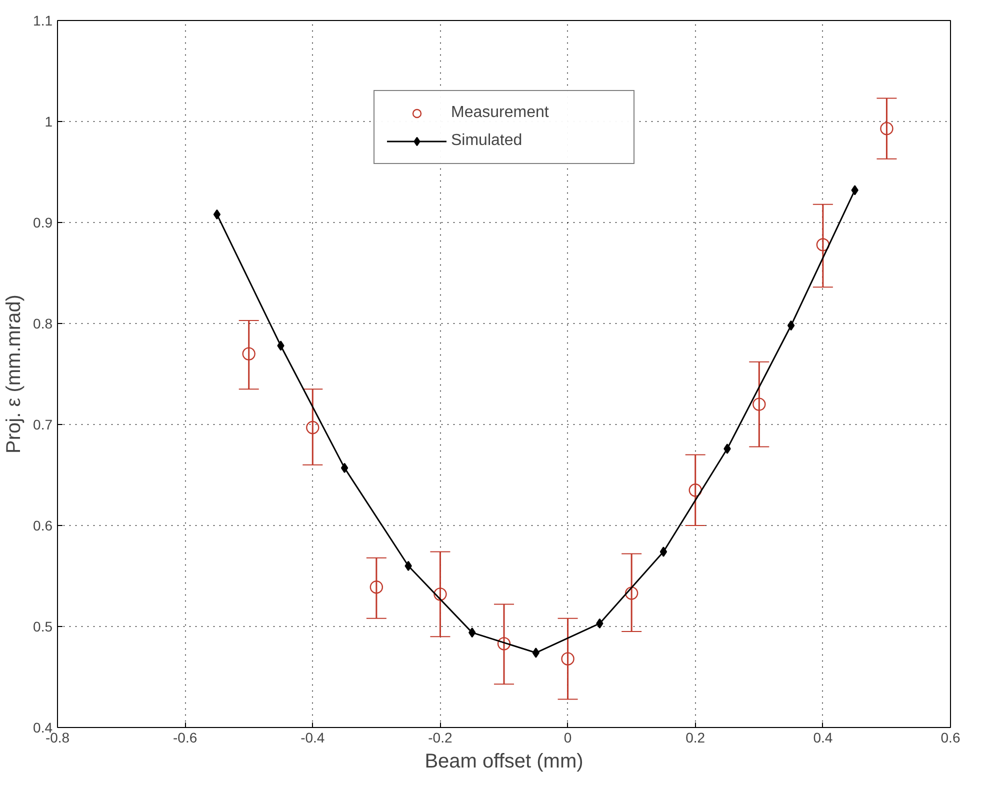 The image size is (991, 786). I want to click on y-tick-label: 1.1, so click(43, 20).